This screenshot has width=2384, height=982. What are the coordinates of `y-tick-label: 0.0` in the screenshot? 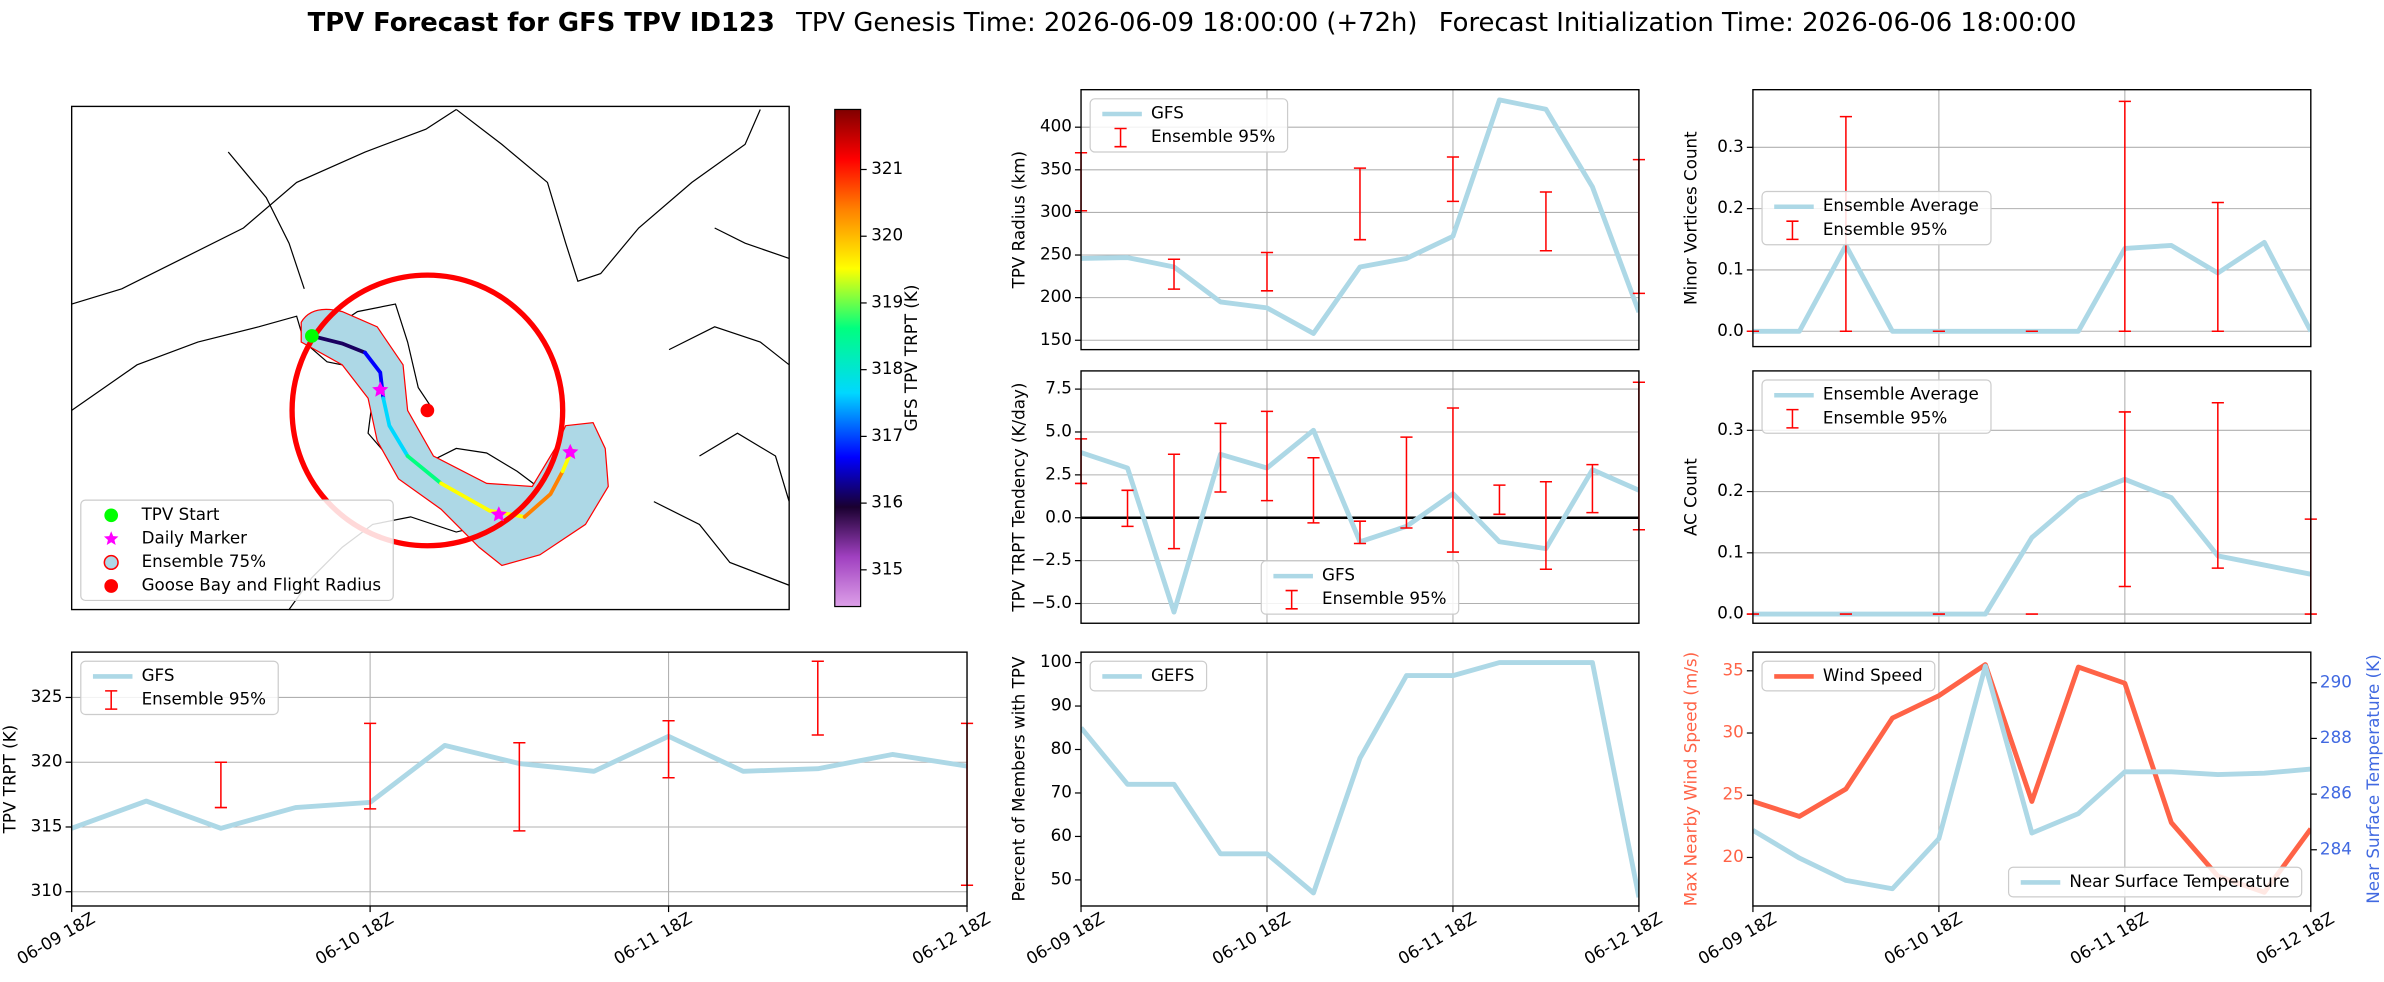 It's located at (1730, 330).